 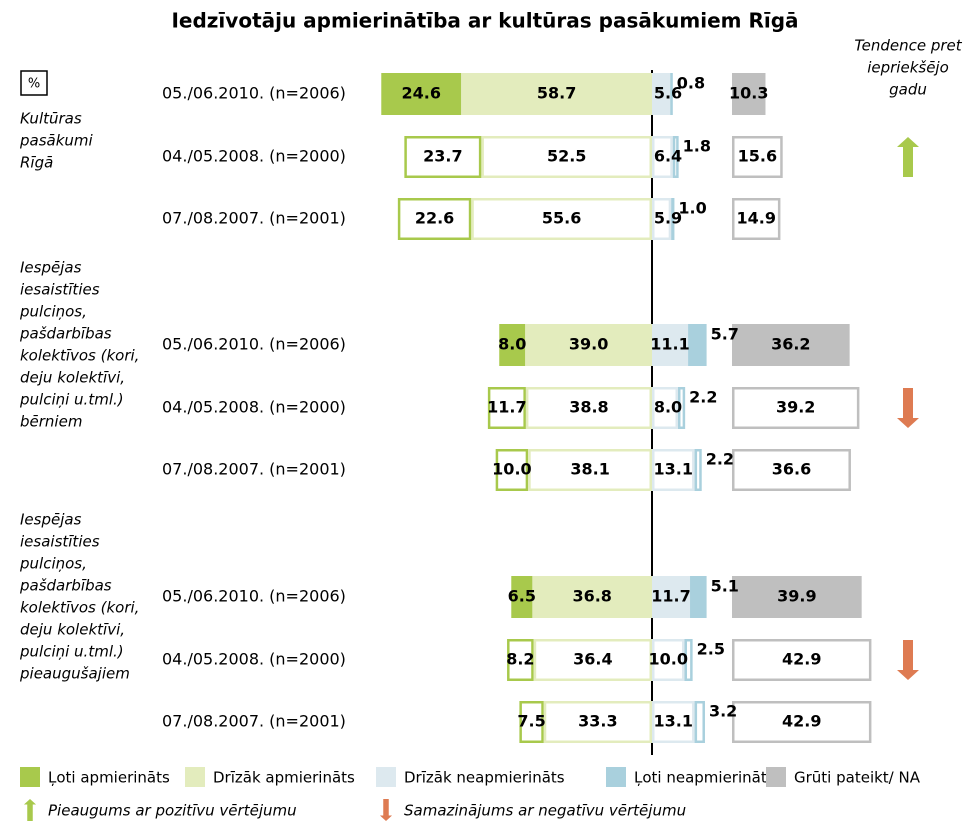 What do you see at coordinates (725, 334) in the screenshot?
I see `value-label: 5.7` at bounding box center [725, 334].